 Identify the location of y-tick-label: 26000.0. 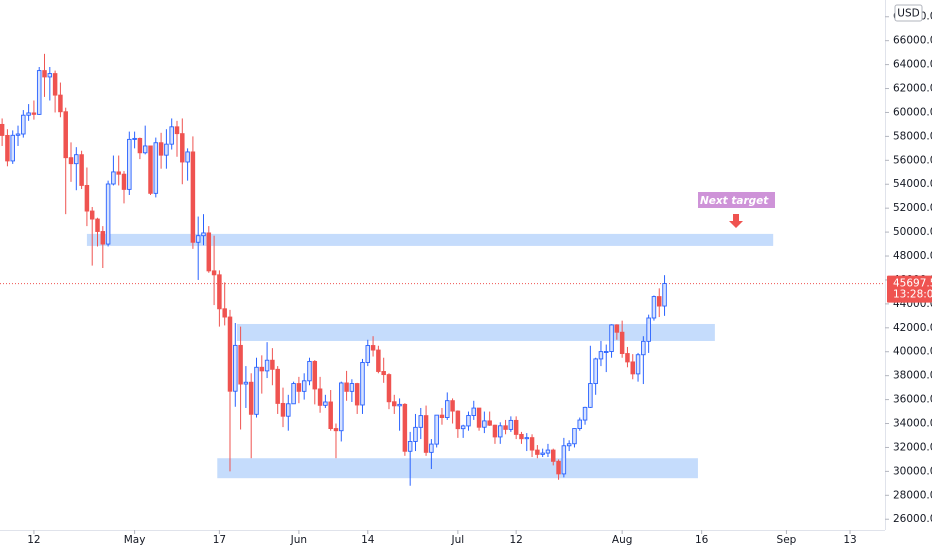
(912, 519).